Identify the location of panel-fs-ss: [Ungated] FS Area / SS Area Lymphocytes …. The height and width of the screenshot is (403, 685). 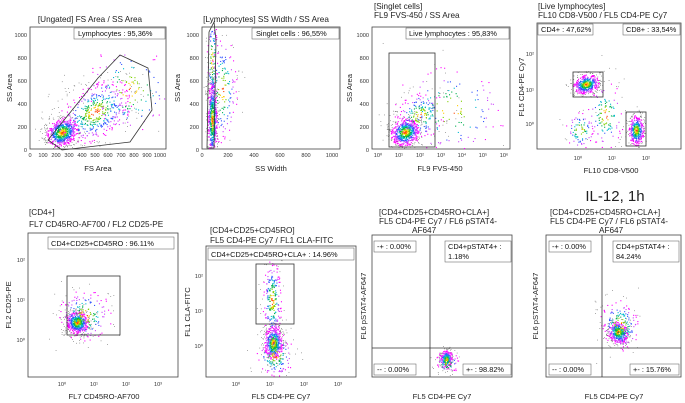
(86, 94).